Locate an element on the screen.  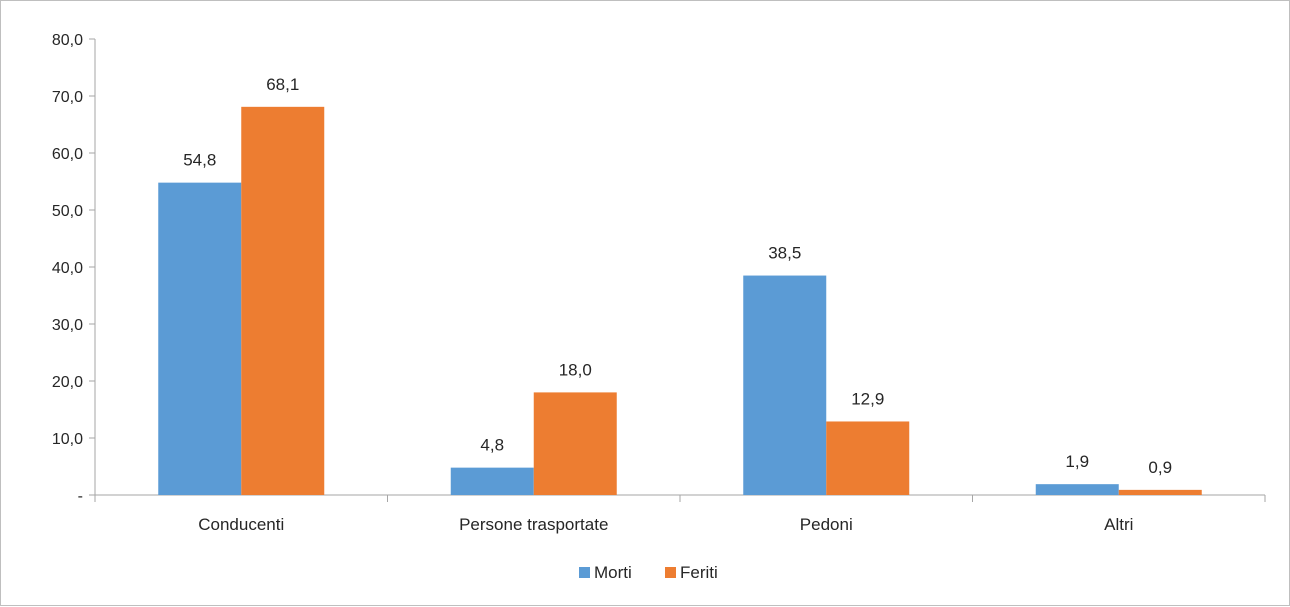
y-tick-label: 30,0 is located at coordinates (67, 325).